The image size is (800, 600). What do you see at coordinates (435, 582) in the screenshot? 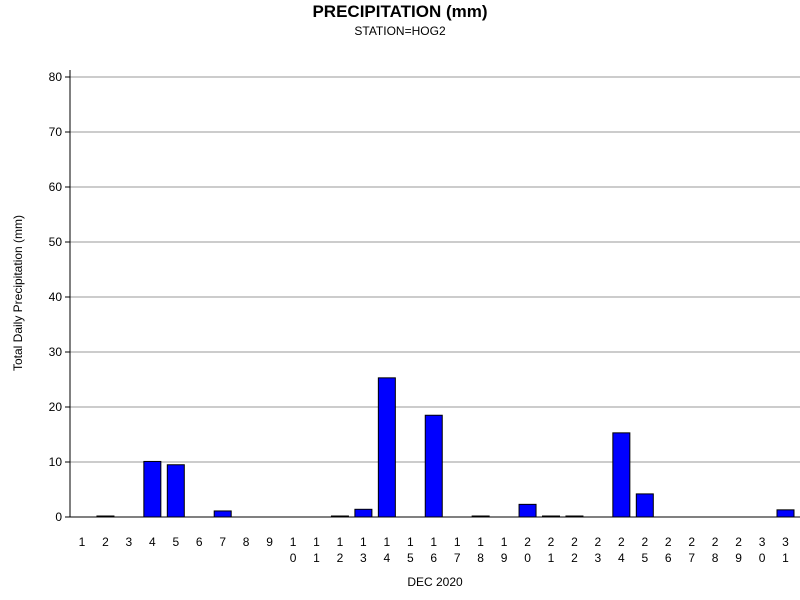
I see `x-axis-title: DEC 2020` at bounding box center [435, 582].